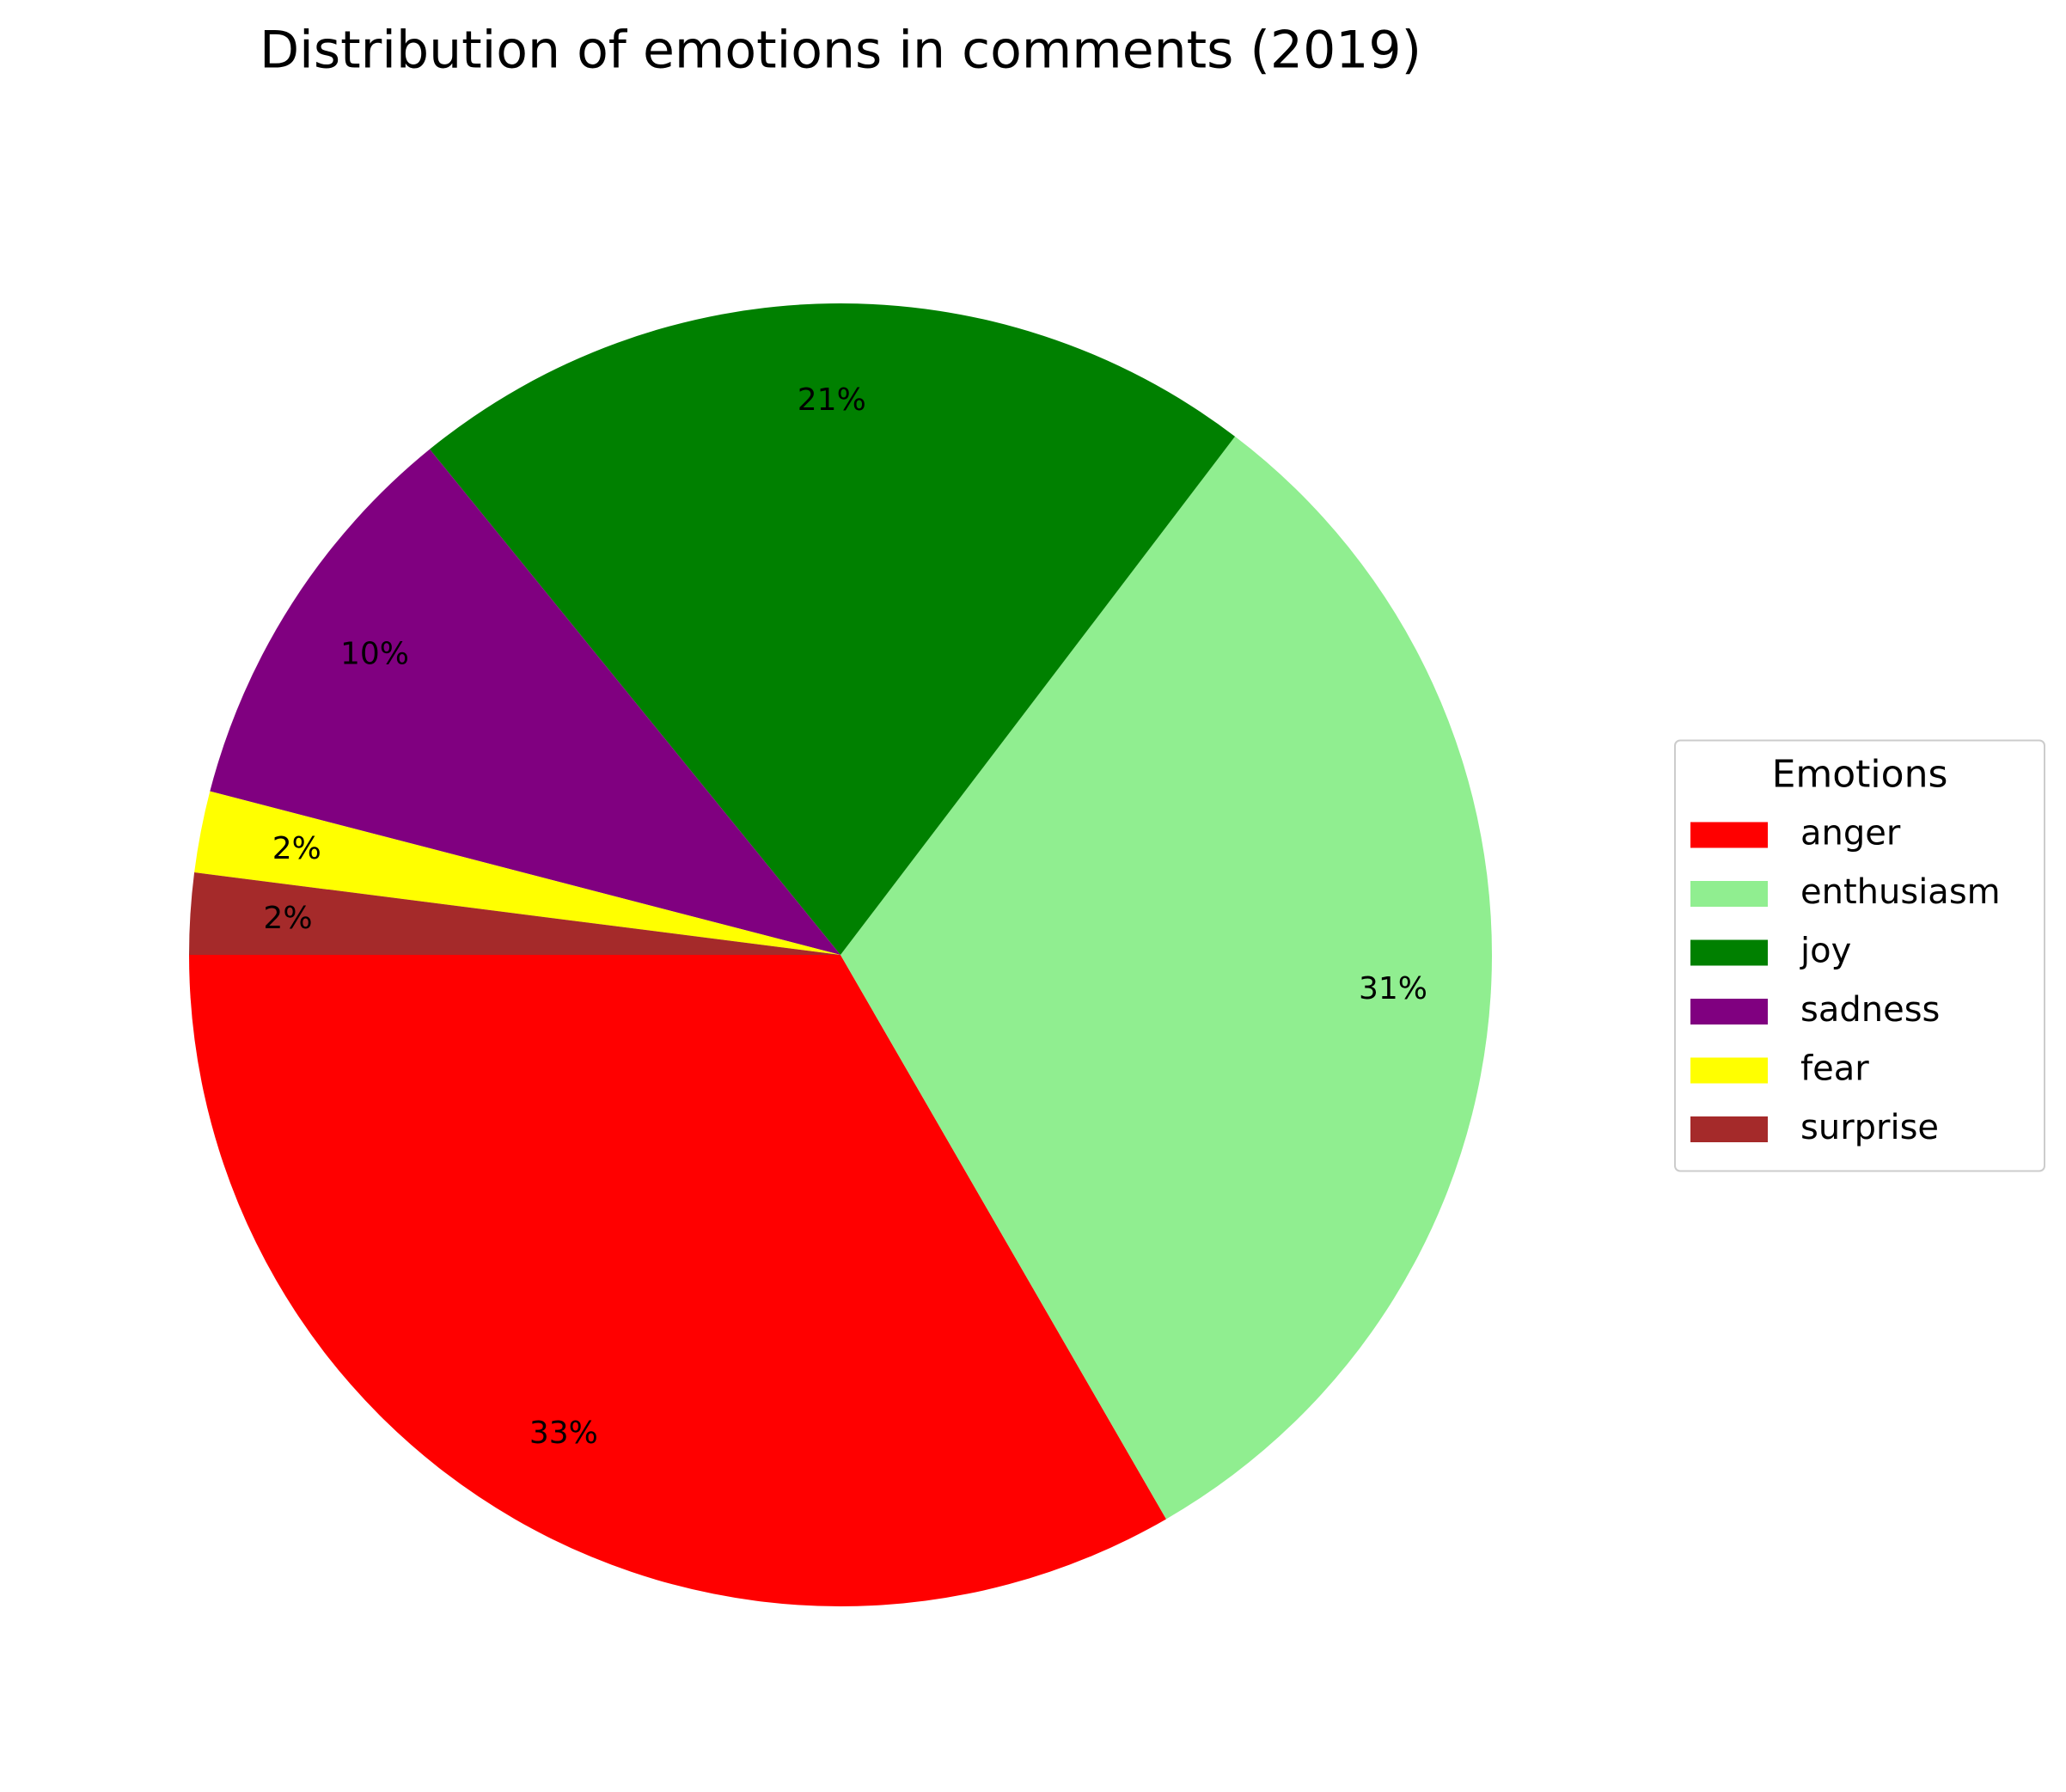  Describe the element at coordinates (1850, 833) in the screenshot. I see `legend-label: anger` at that location.